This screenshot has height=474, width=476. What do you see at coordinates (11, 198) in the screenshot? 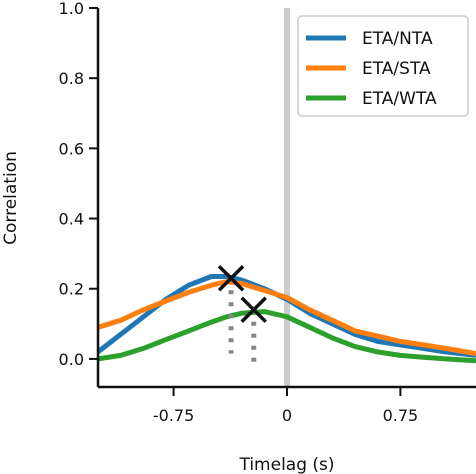
I see `y-axis-label: Correlation` at bounding box center [11, 198].